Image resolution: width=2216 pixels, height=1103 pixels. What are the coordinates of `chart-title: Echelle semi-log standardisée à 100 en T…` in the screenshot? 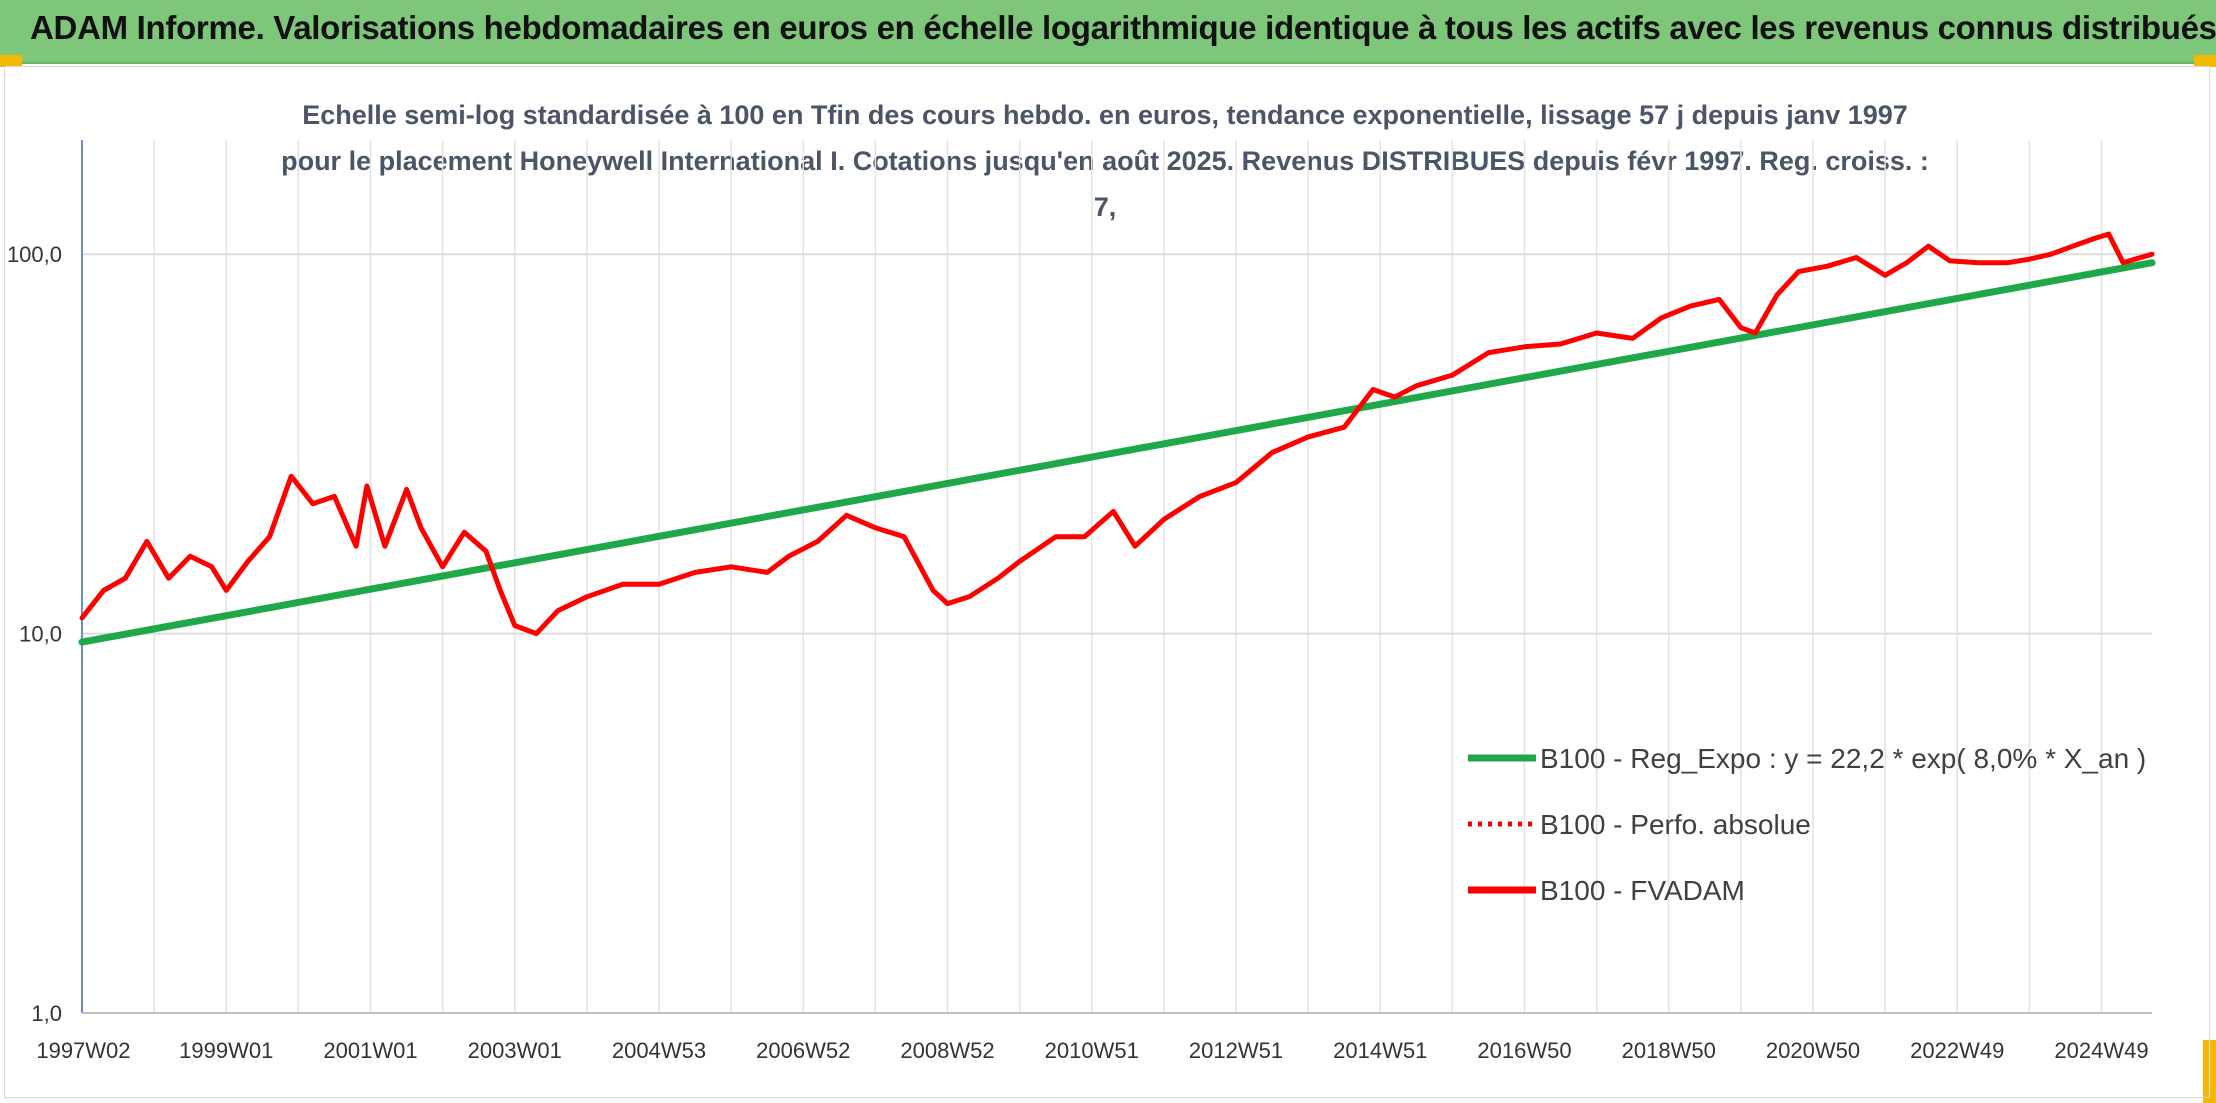 It's located at (1105, 161).